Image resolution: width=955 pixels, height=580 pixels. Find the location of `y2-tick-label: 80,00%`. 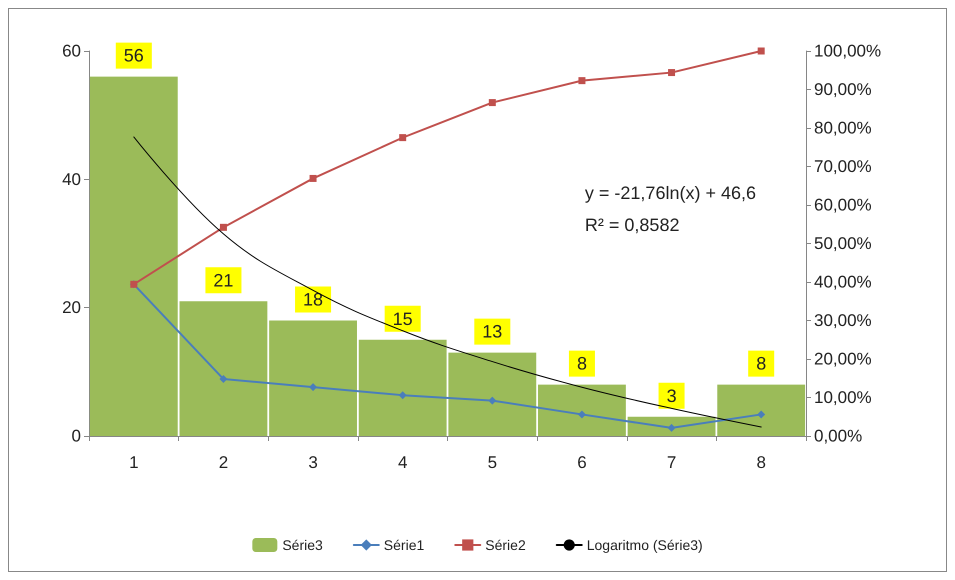

y2-tick-label: 80,00% is located at coordinates (843, 128).